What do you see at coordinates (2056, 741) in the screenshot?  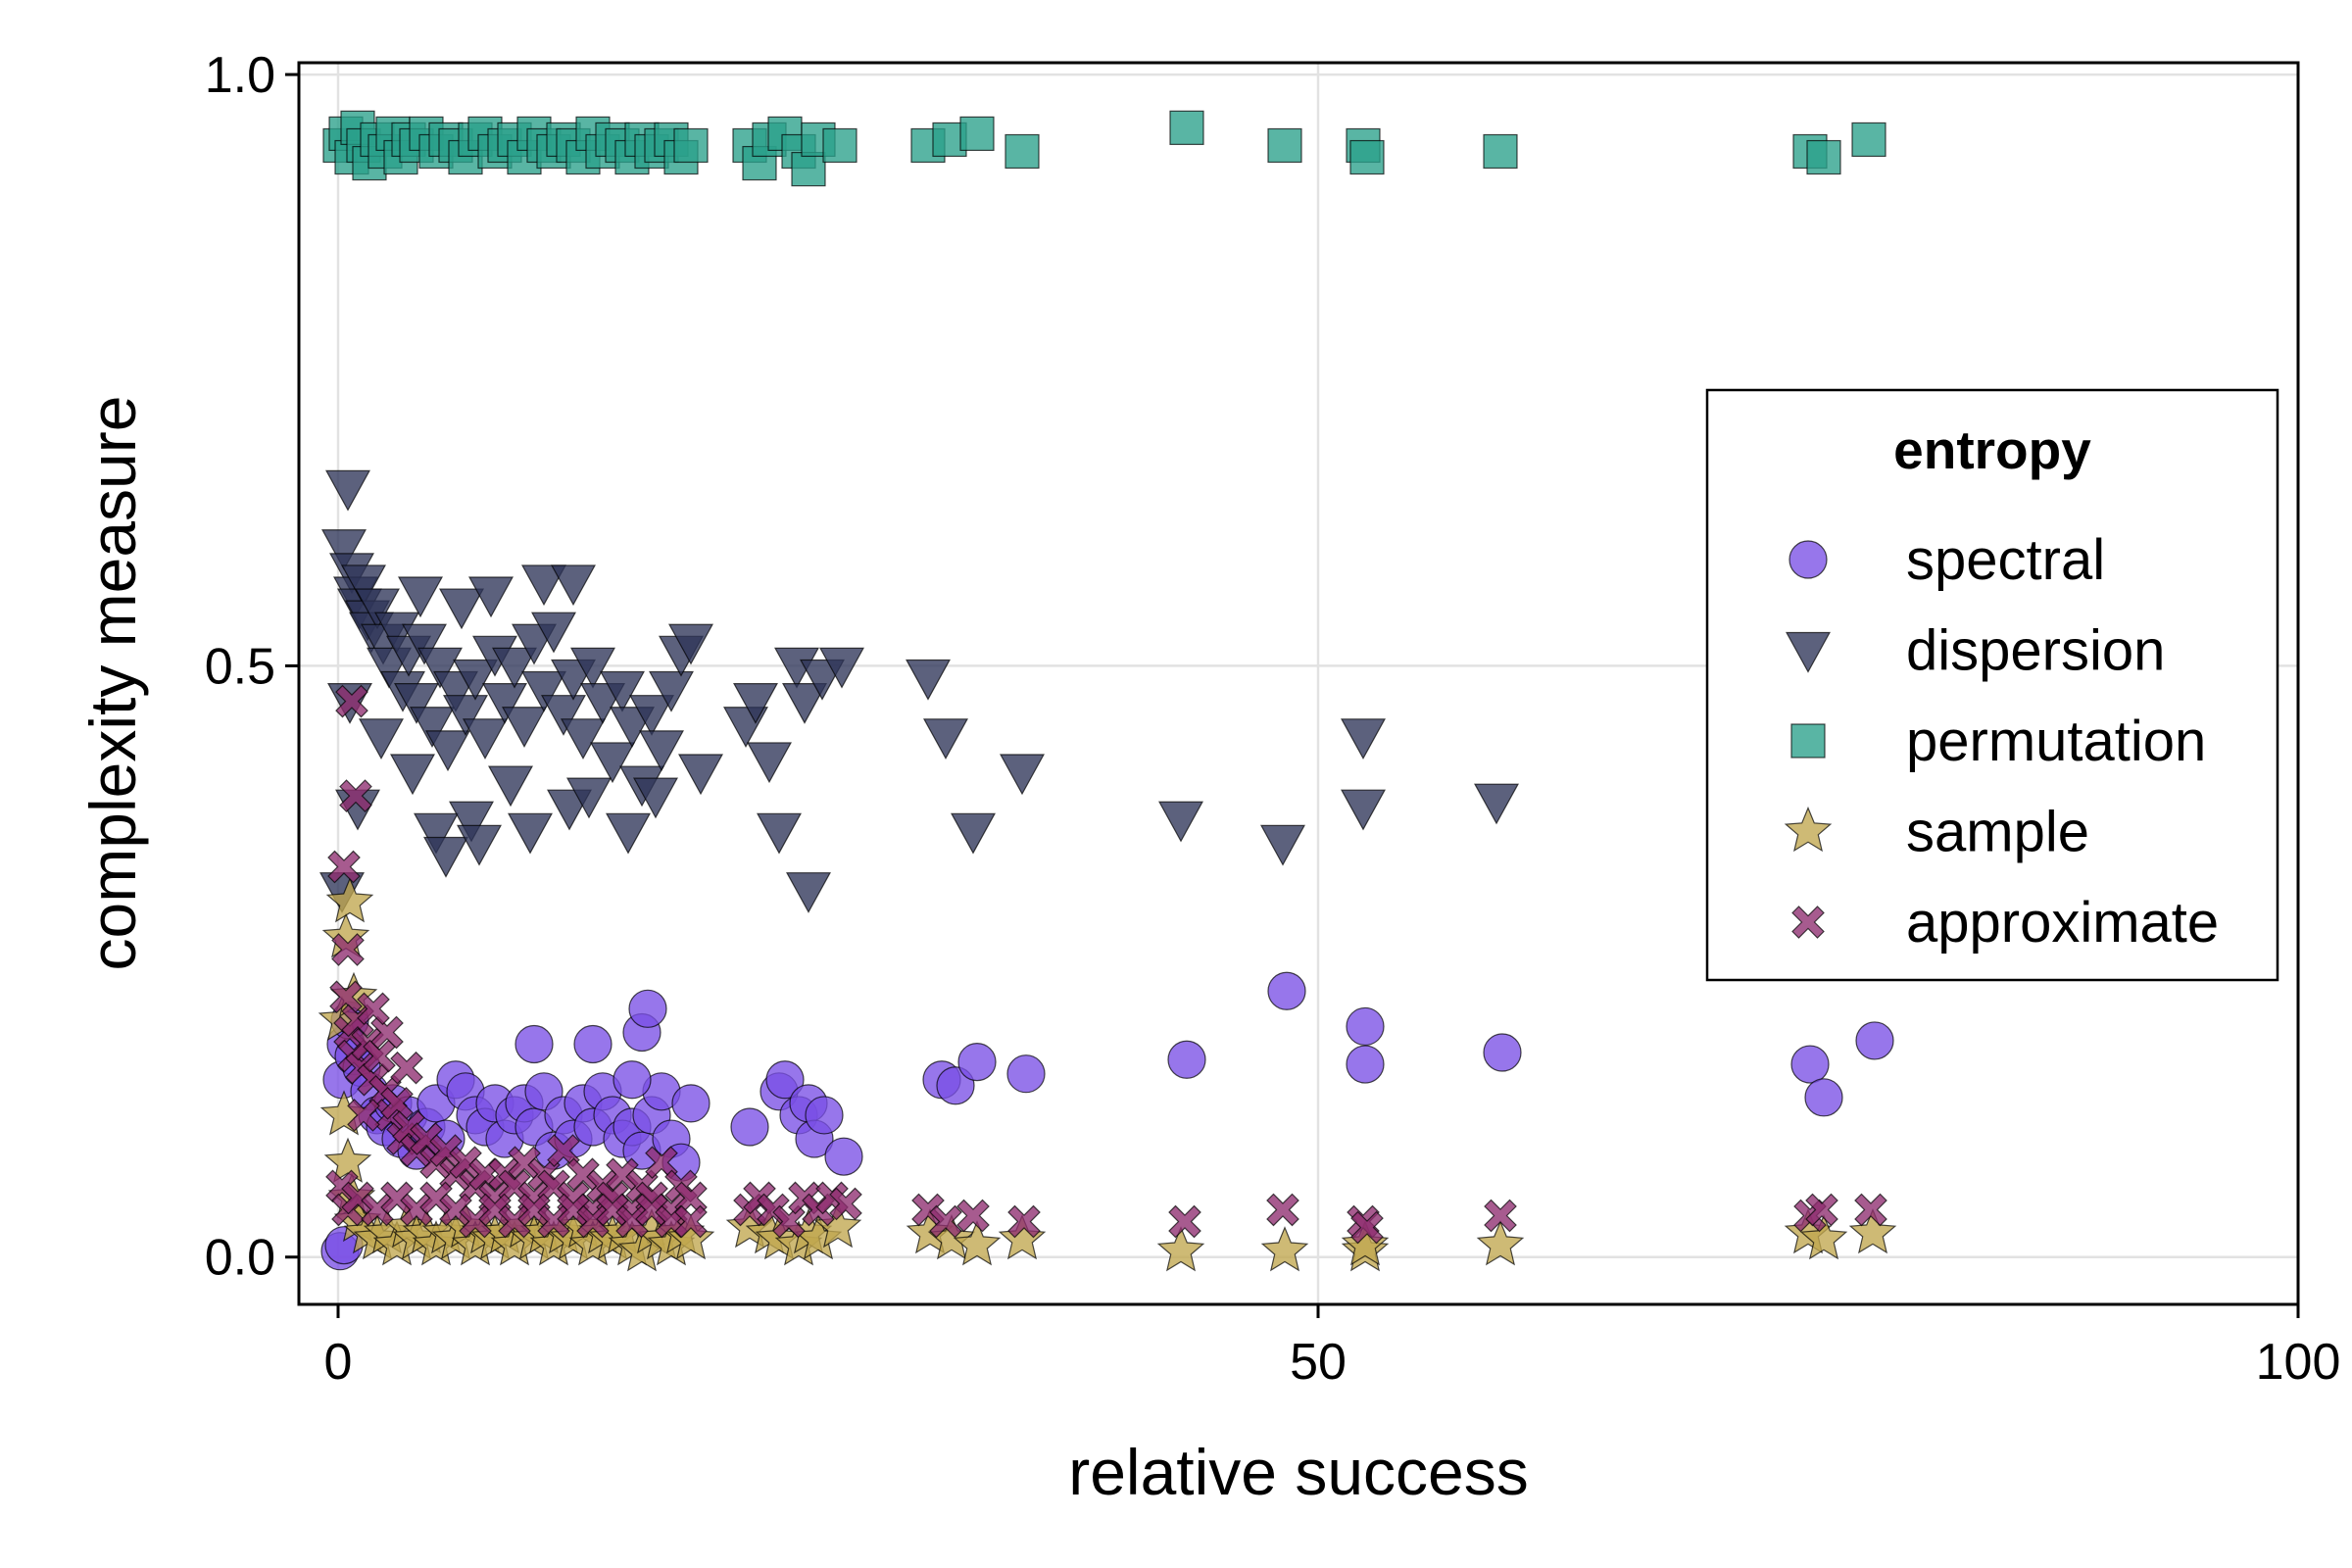 I see `legend-label-permutation: permutation` at bounding box center [2056, 741].